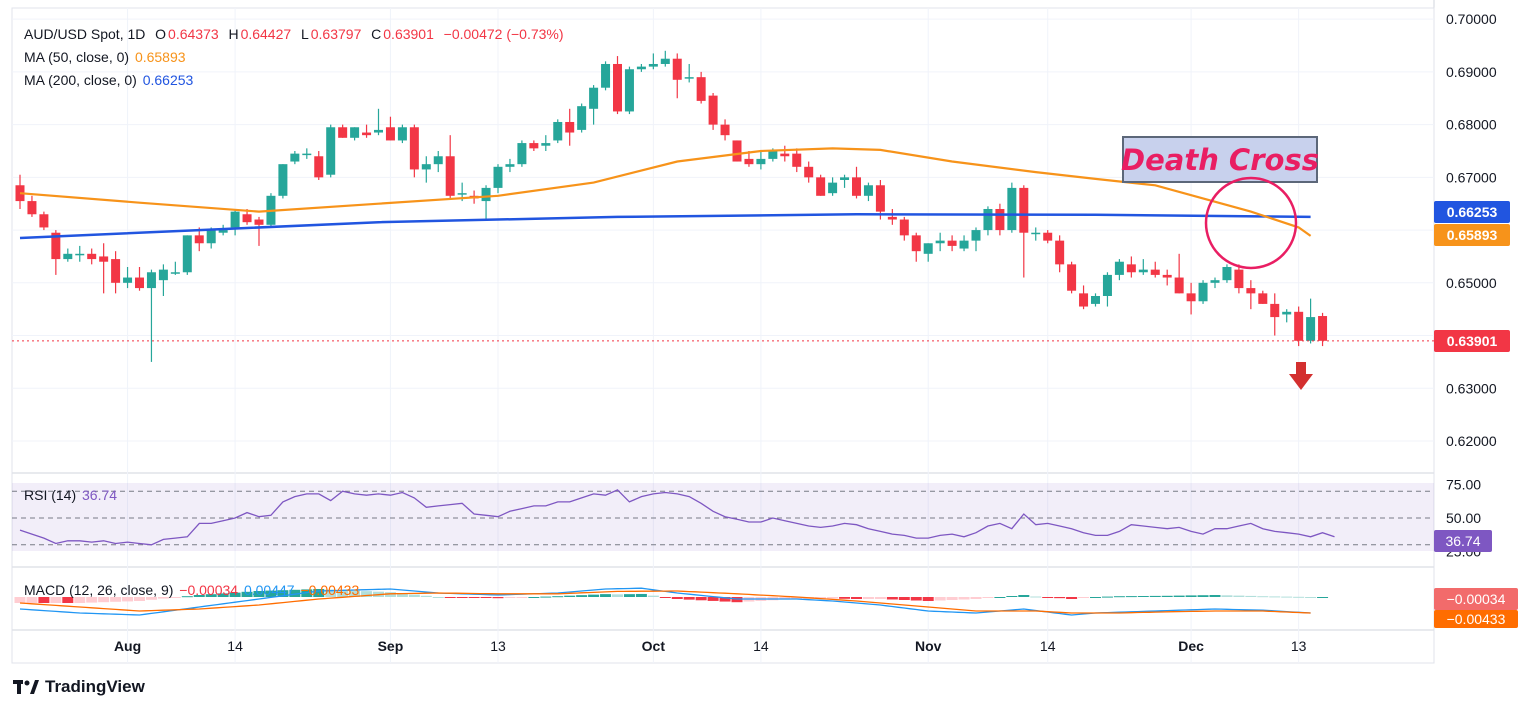  I want to click on svg-text: −0.00433, so click(1476, 619).